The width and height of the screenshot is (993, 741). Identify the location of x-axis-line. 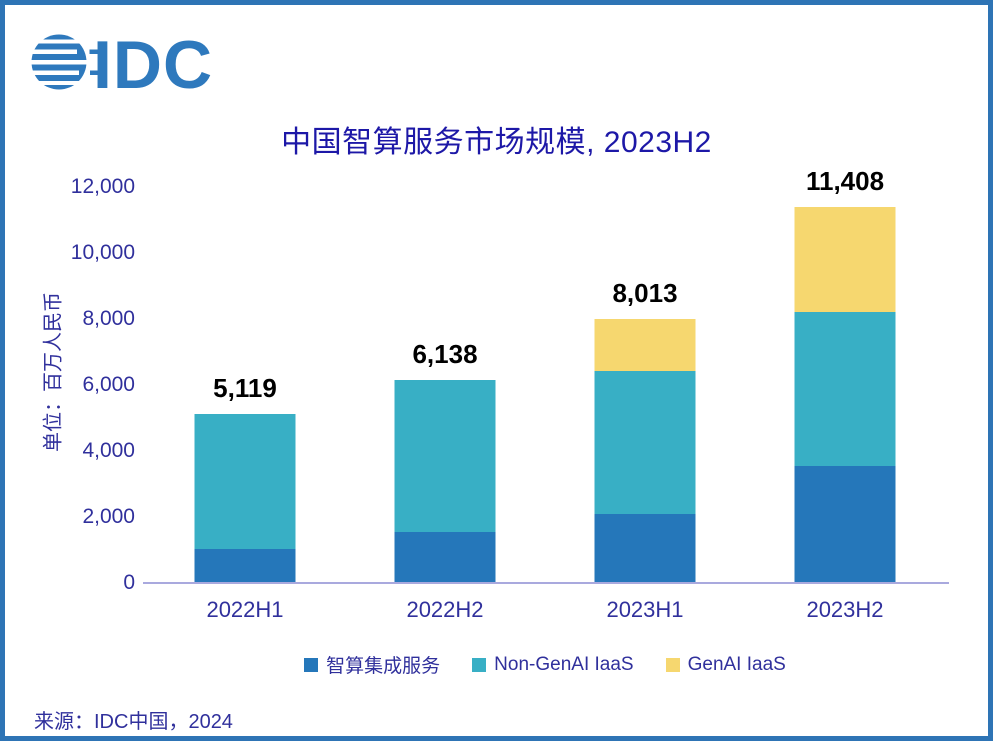
(546, 583).